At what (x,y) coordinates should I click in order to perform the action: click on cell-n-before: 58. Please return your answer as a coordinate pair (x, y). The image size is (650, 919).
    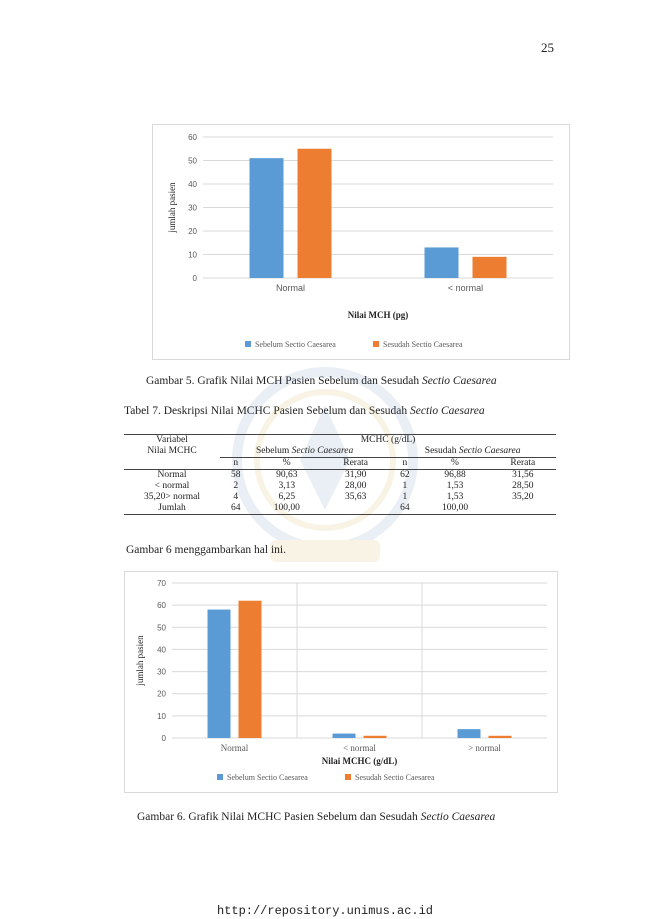
    Looking at the image, I should click on (236, 475).